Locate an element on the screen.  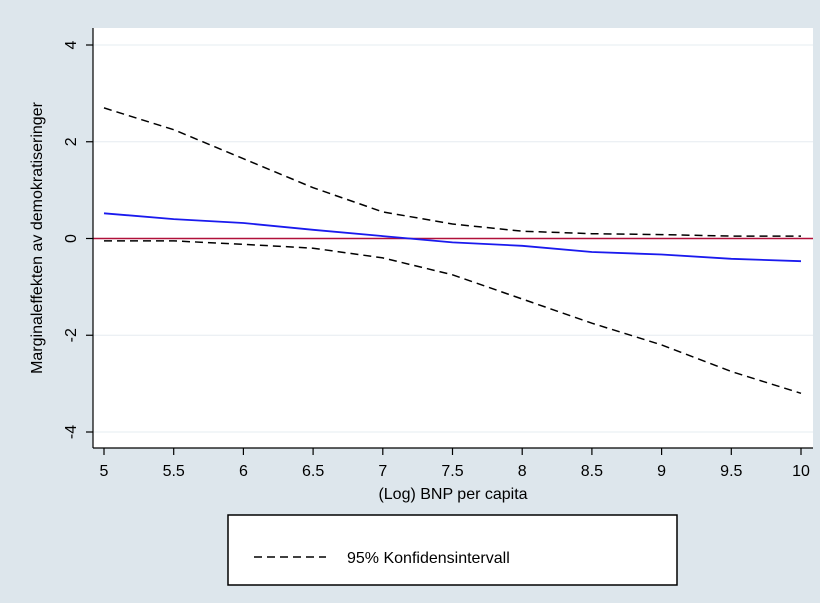
y-axis-title: Marginaleffekten av demokratiseringer is located at coordinates (37, 237).